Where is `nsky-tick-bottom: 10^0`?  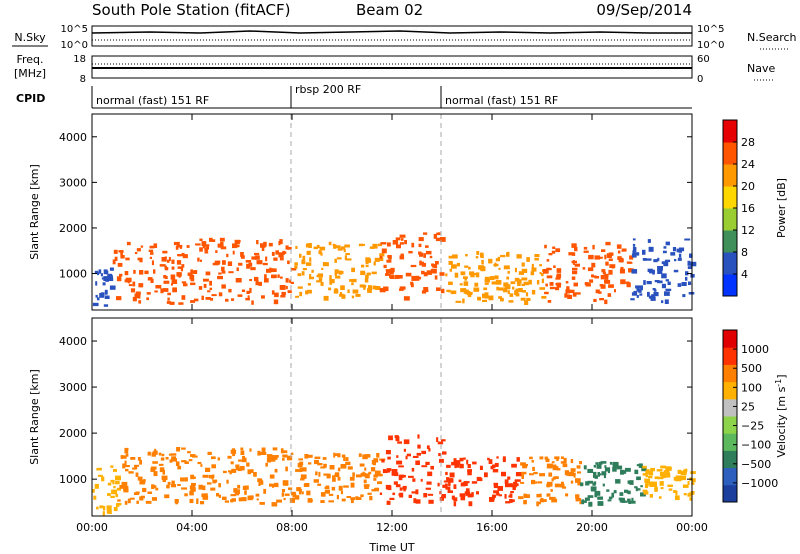 nsky-tick-bottom: 10^0 is located at coordinates (74, 45).